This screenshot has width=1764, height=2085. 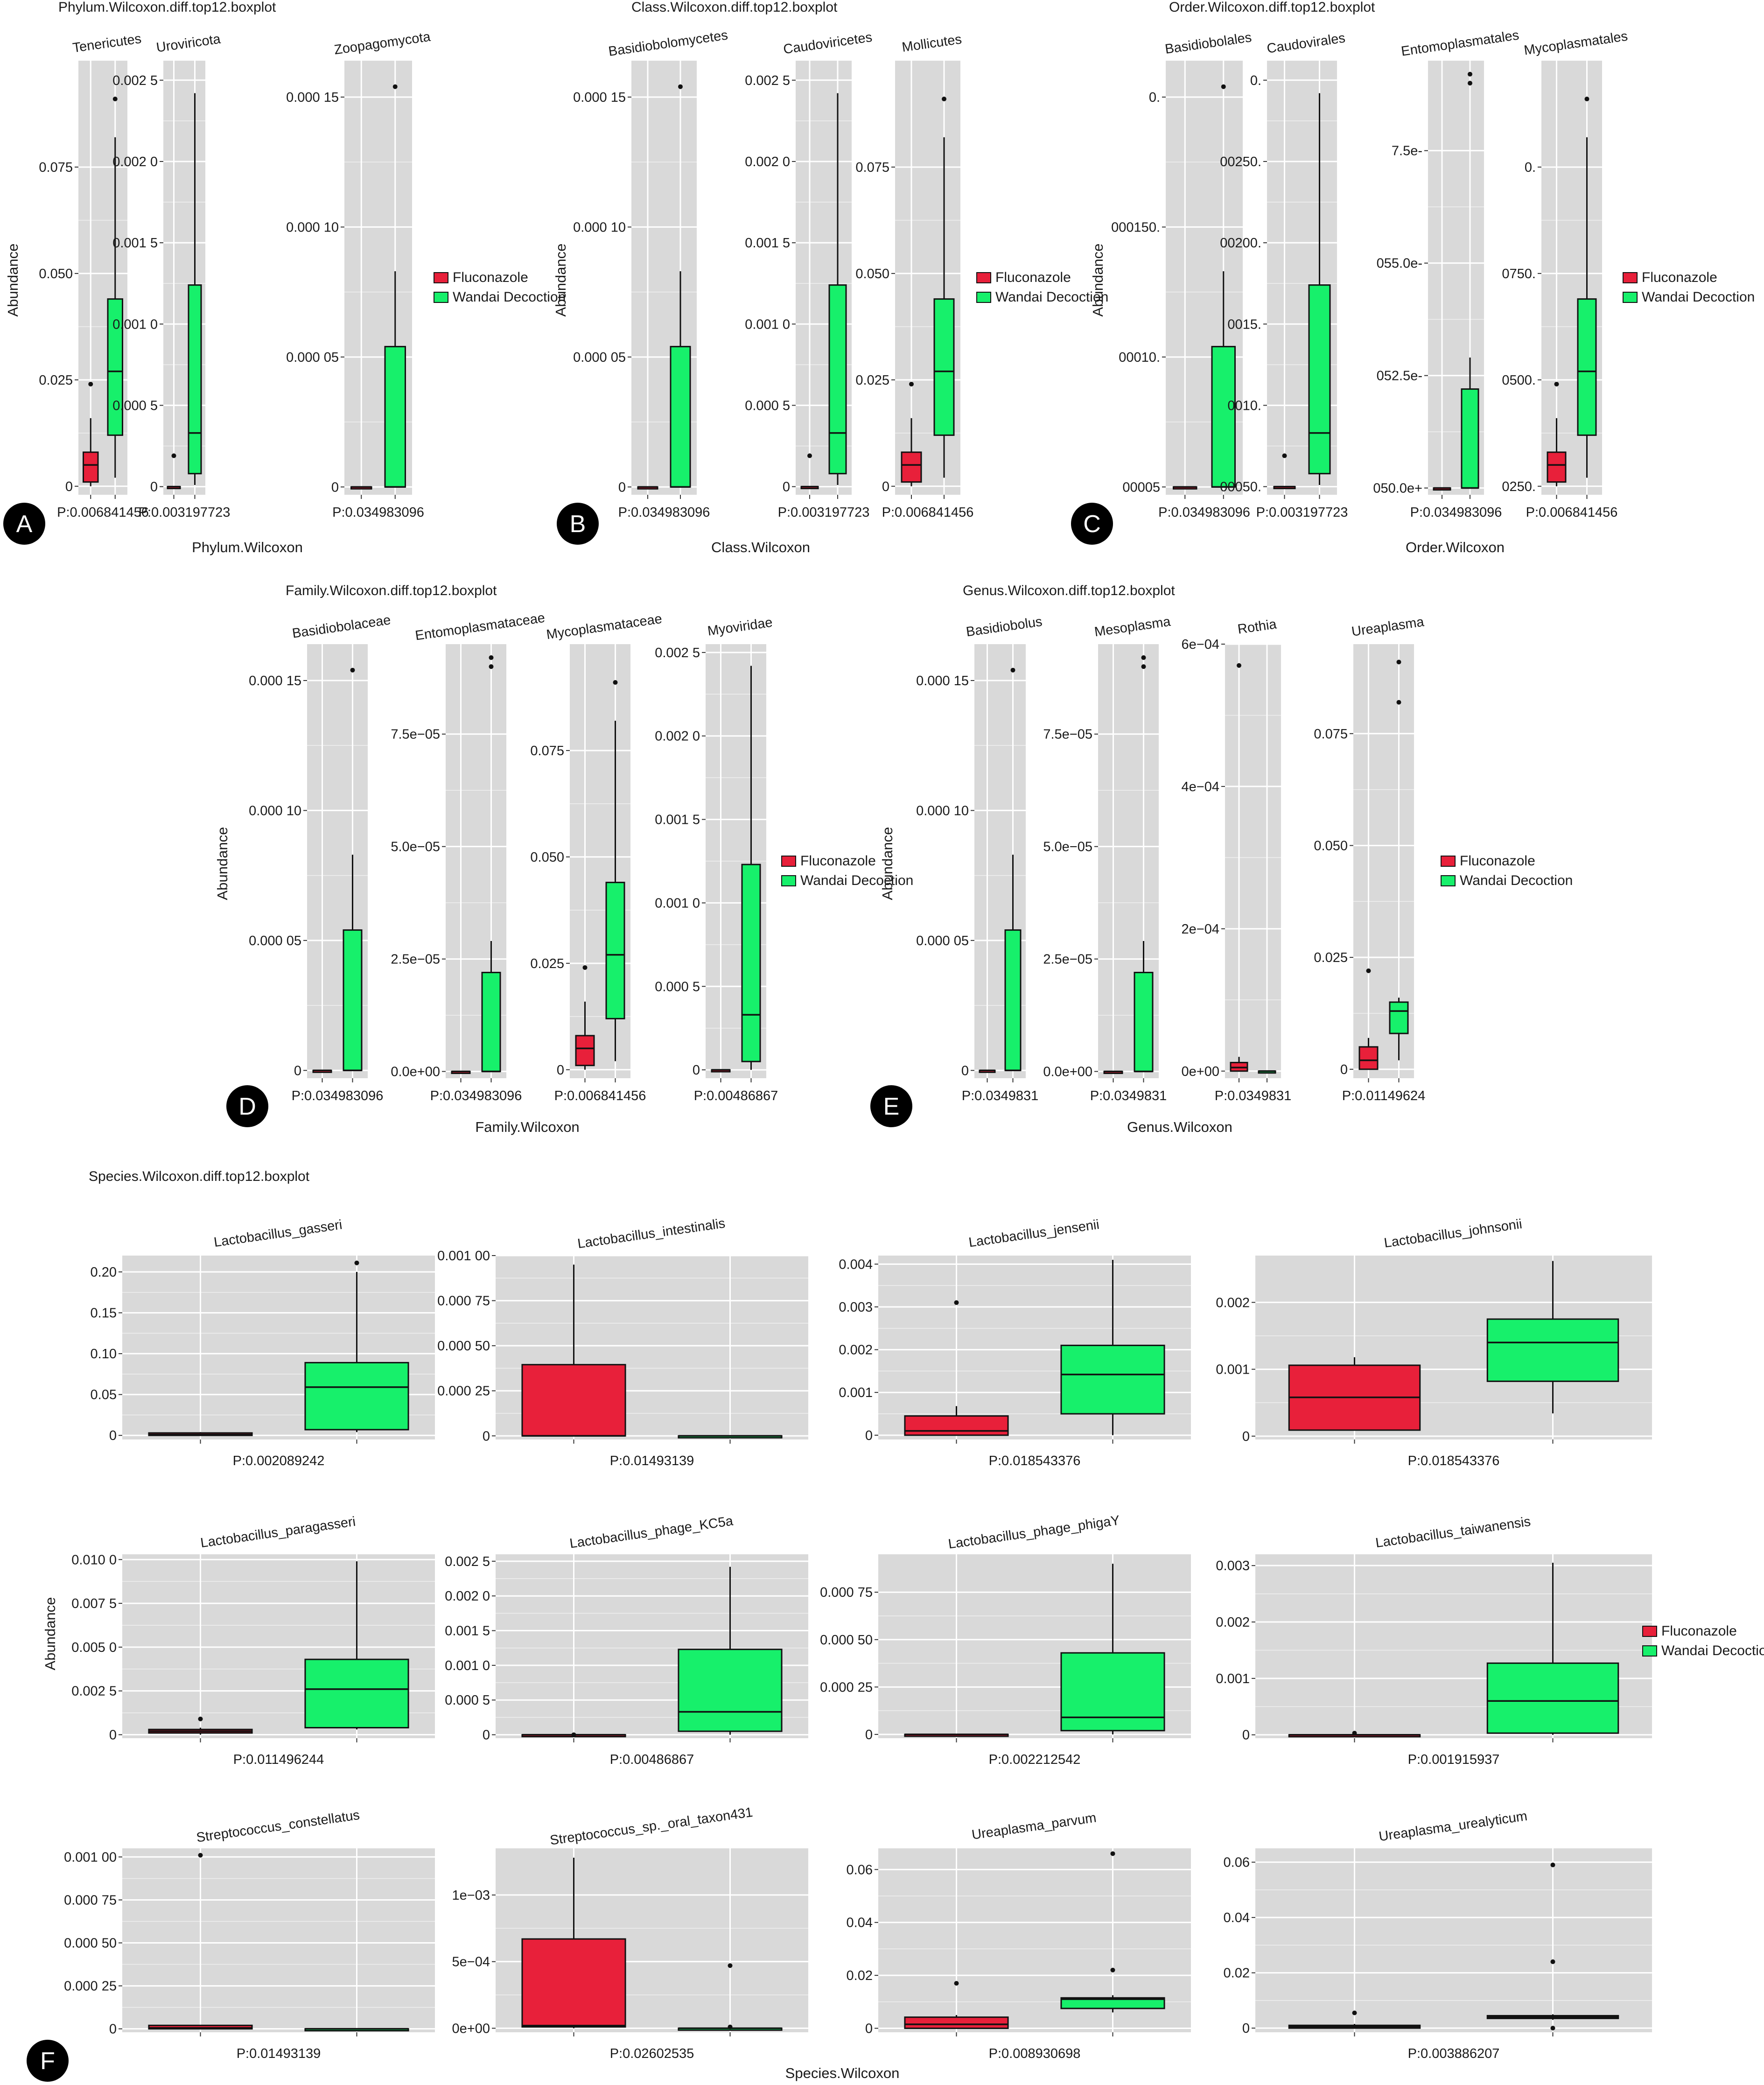 I want to click on p-value-label: P:0.00486867, so click(x=736, y=1095).